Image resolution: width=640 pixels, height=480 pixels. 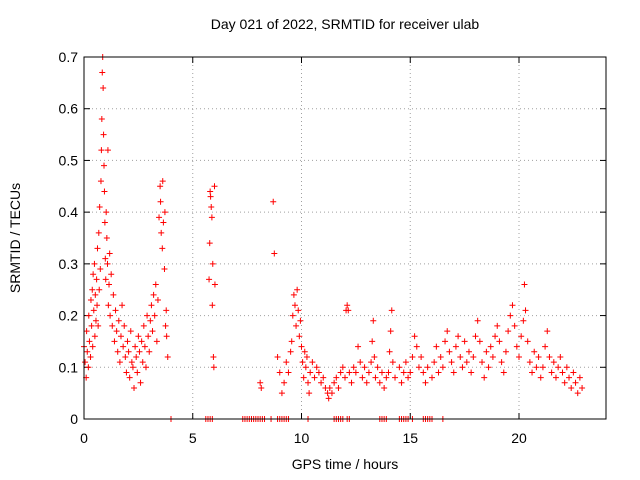 What do you see at coordinates (69, 367) in the screenshot?
I see `y-tick-label: 0.1` at bounding box center [69, 367].